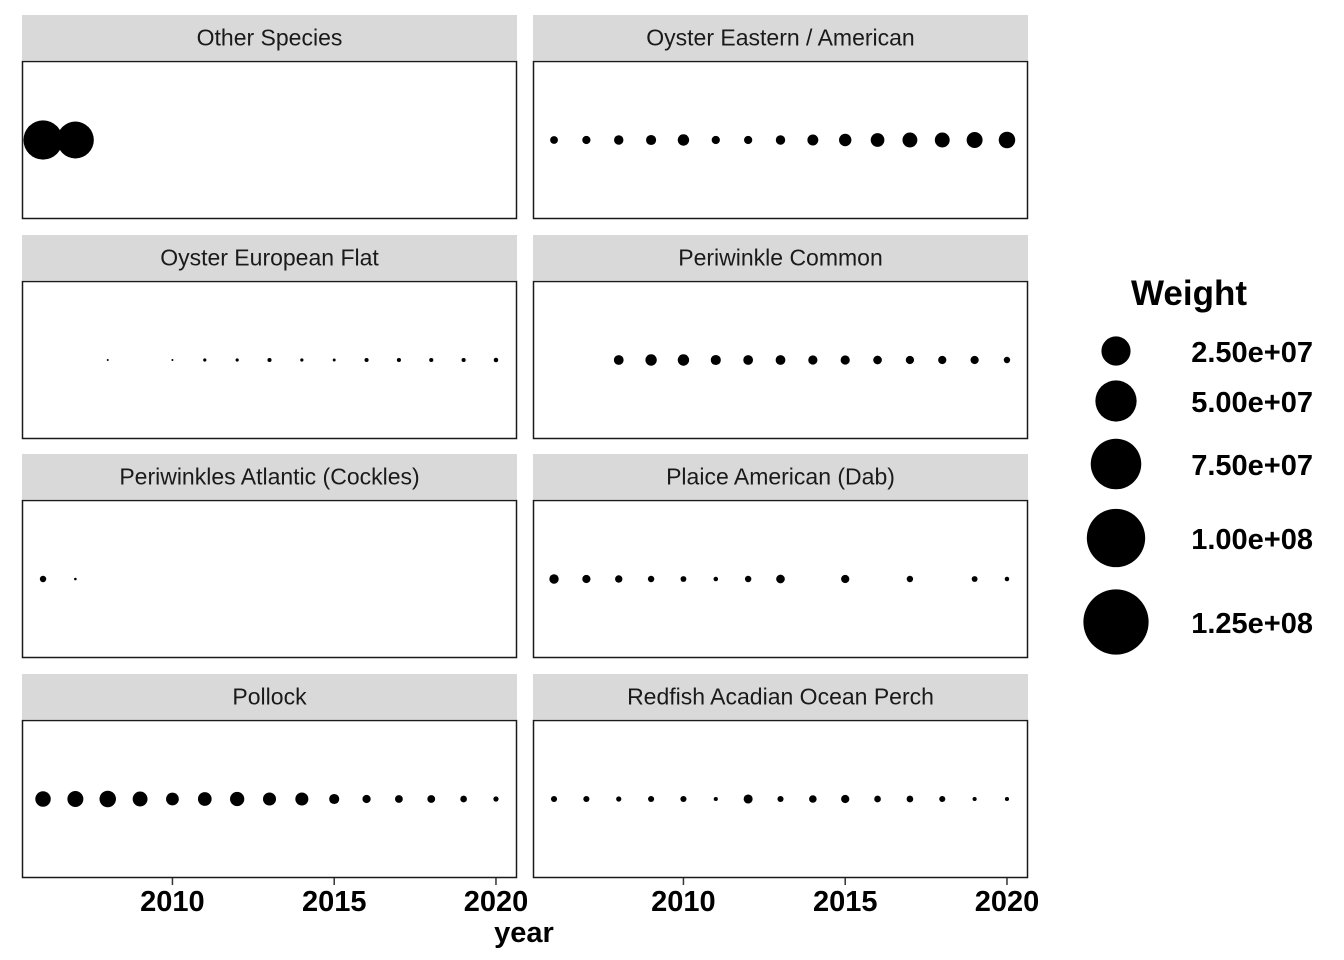 The image size is (1344, 960). What do you see at coordinates (269, 258) in the screenshot?
I see `facet-title: Oyster European Flat` at bounding box center [269, 258].